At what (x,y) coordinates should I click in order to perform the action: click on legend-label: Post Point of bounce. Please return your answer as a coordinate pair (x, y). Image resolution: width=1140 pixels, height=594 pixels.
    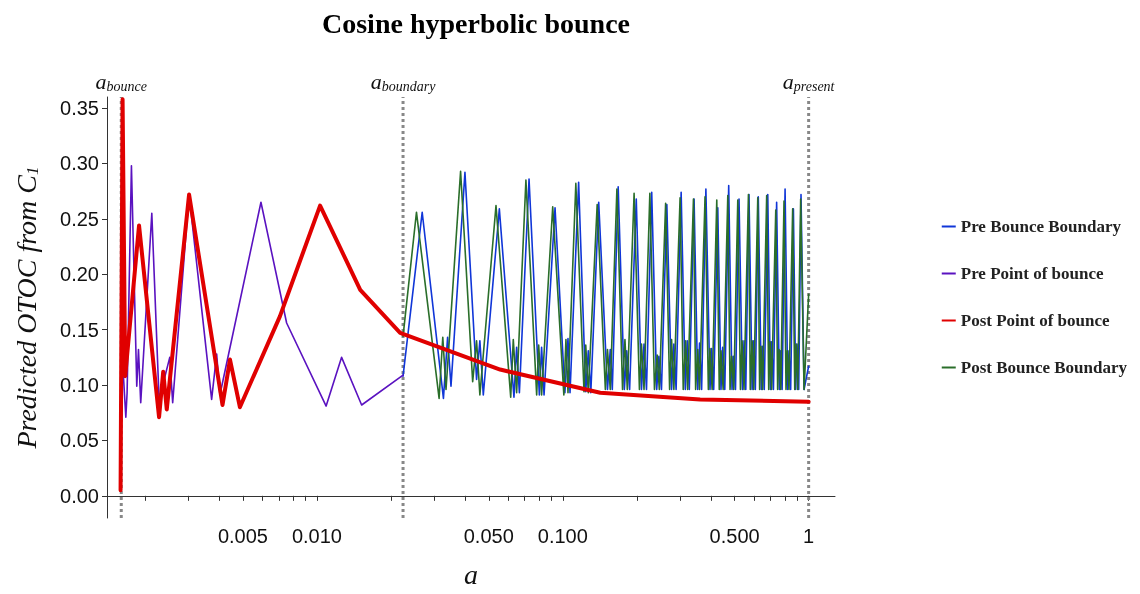
    Looking at the image, I should click on (1035, 320).